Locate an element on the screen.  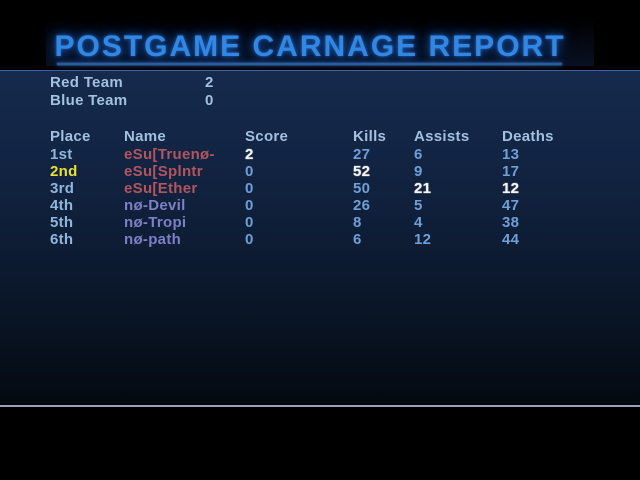
place-cell: 5th is located at coordinates (62, 222).